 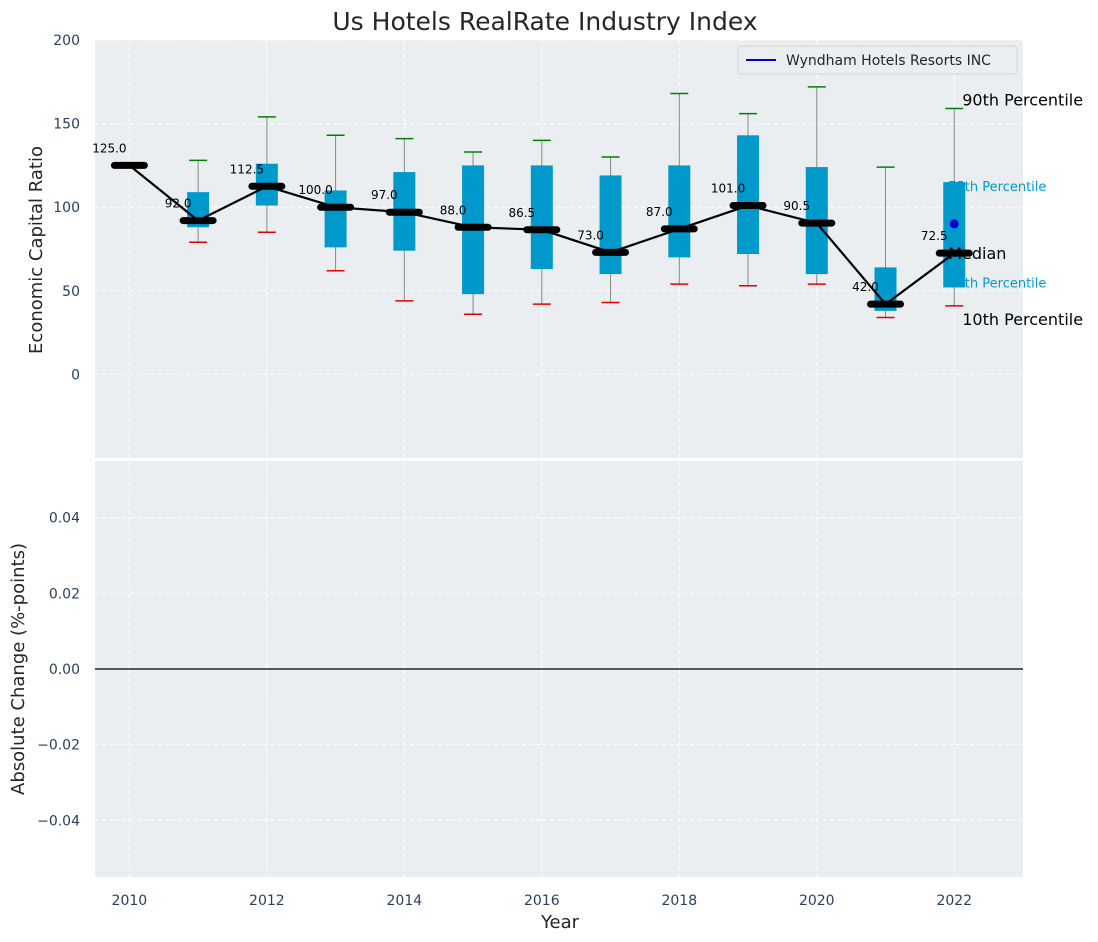 I want to click on median-annotation: Median, so click(x=977, y=253).